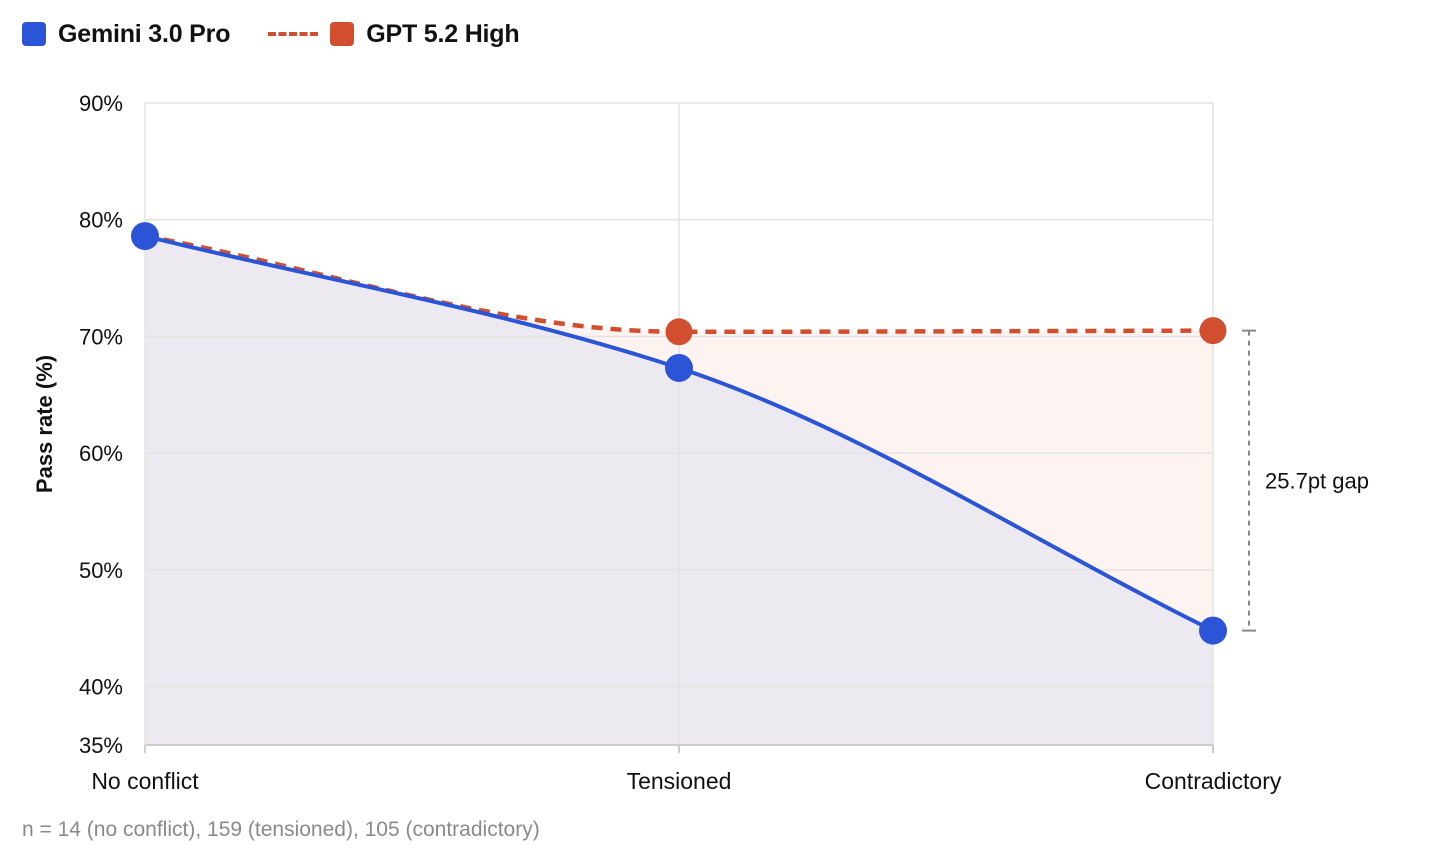 The image size is (1442, 852). Describe the element at coordinates (145, 781) in the screenshot. I see `x-tick-label-0: No conflict` at that location.